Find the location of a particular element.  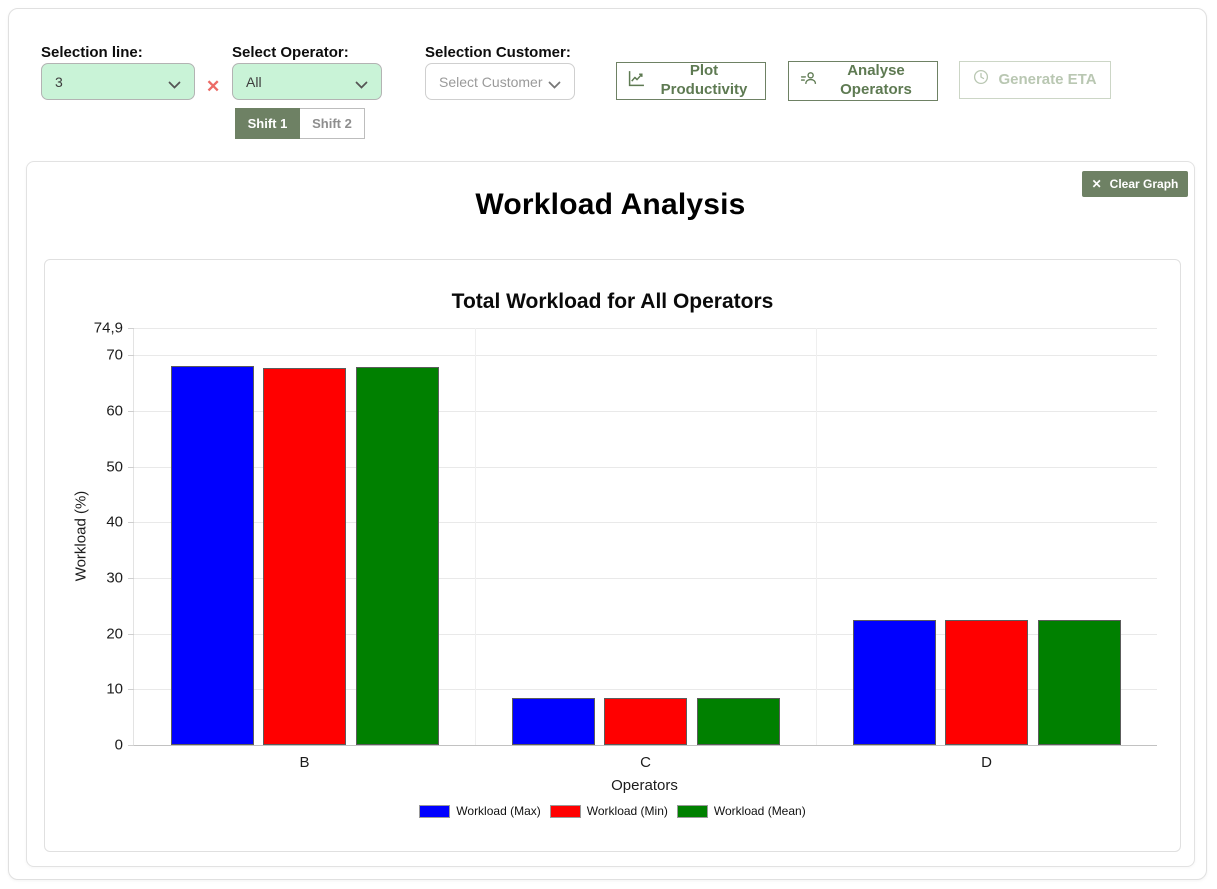

plot-productivity-button: Plot Productivity is located at coordinates (691, 81).